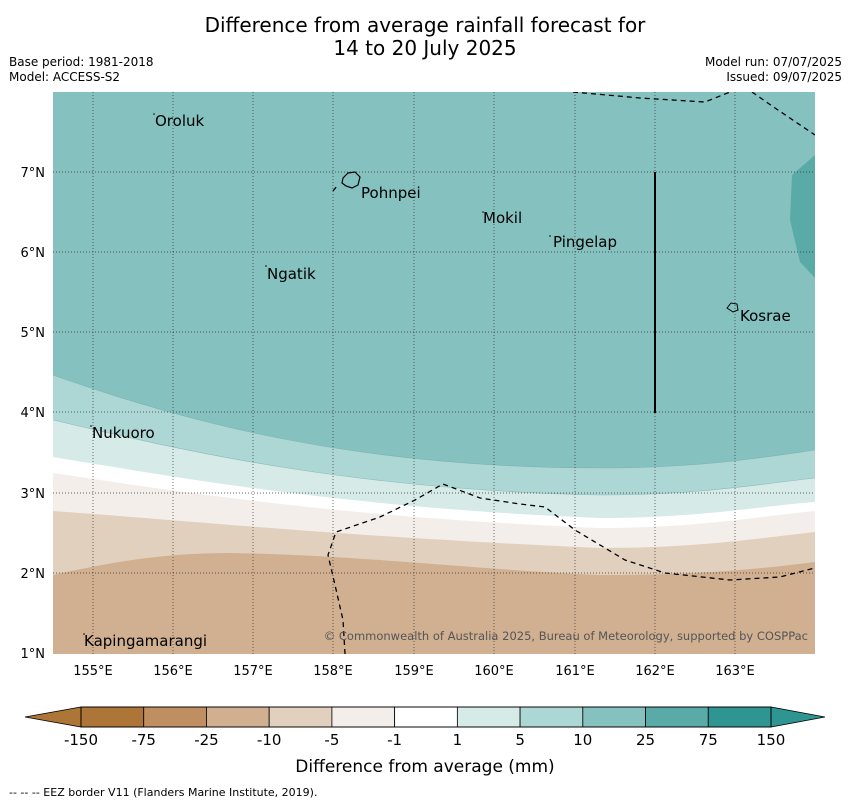  Describe the element at coordinates (351, 180) in the screenshot. I see `pohnpei-island-icon` at that location.